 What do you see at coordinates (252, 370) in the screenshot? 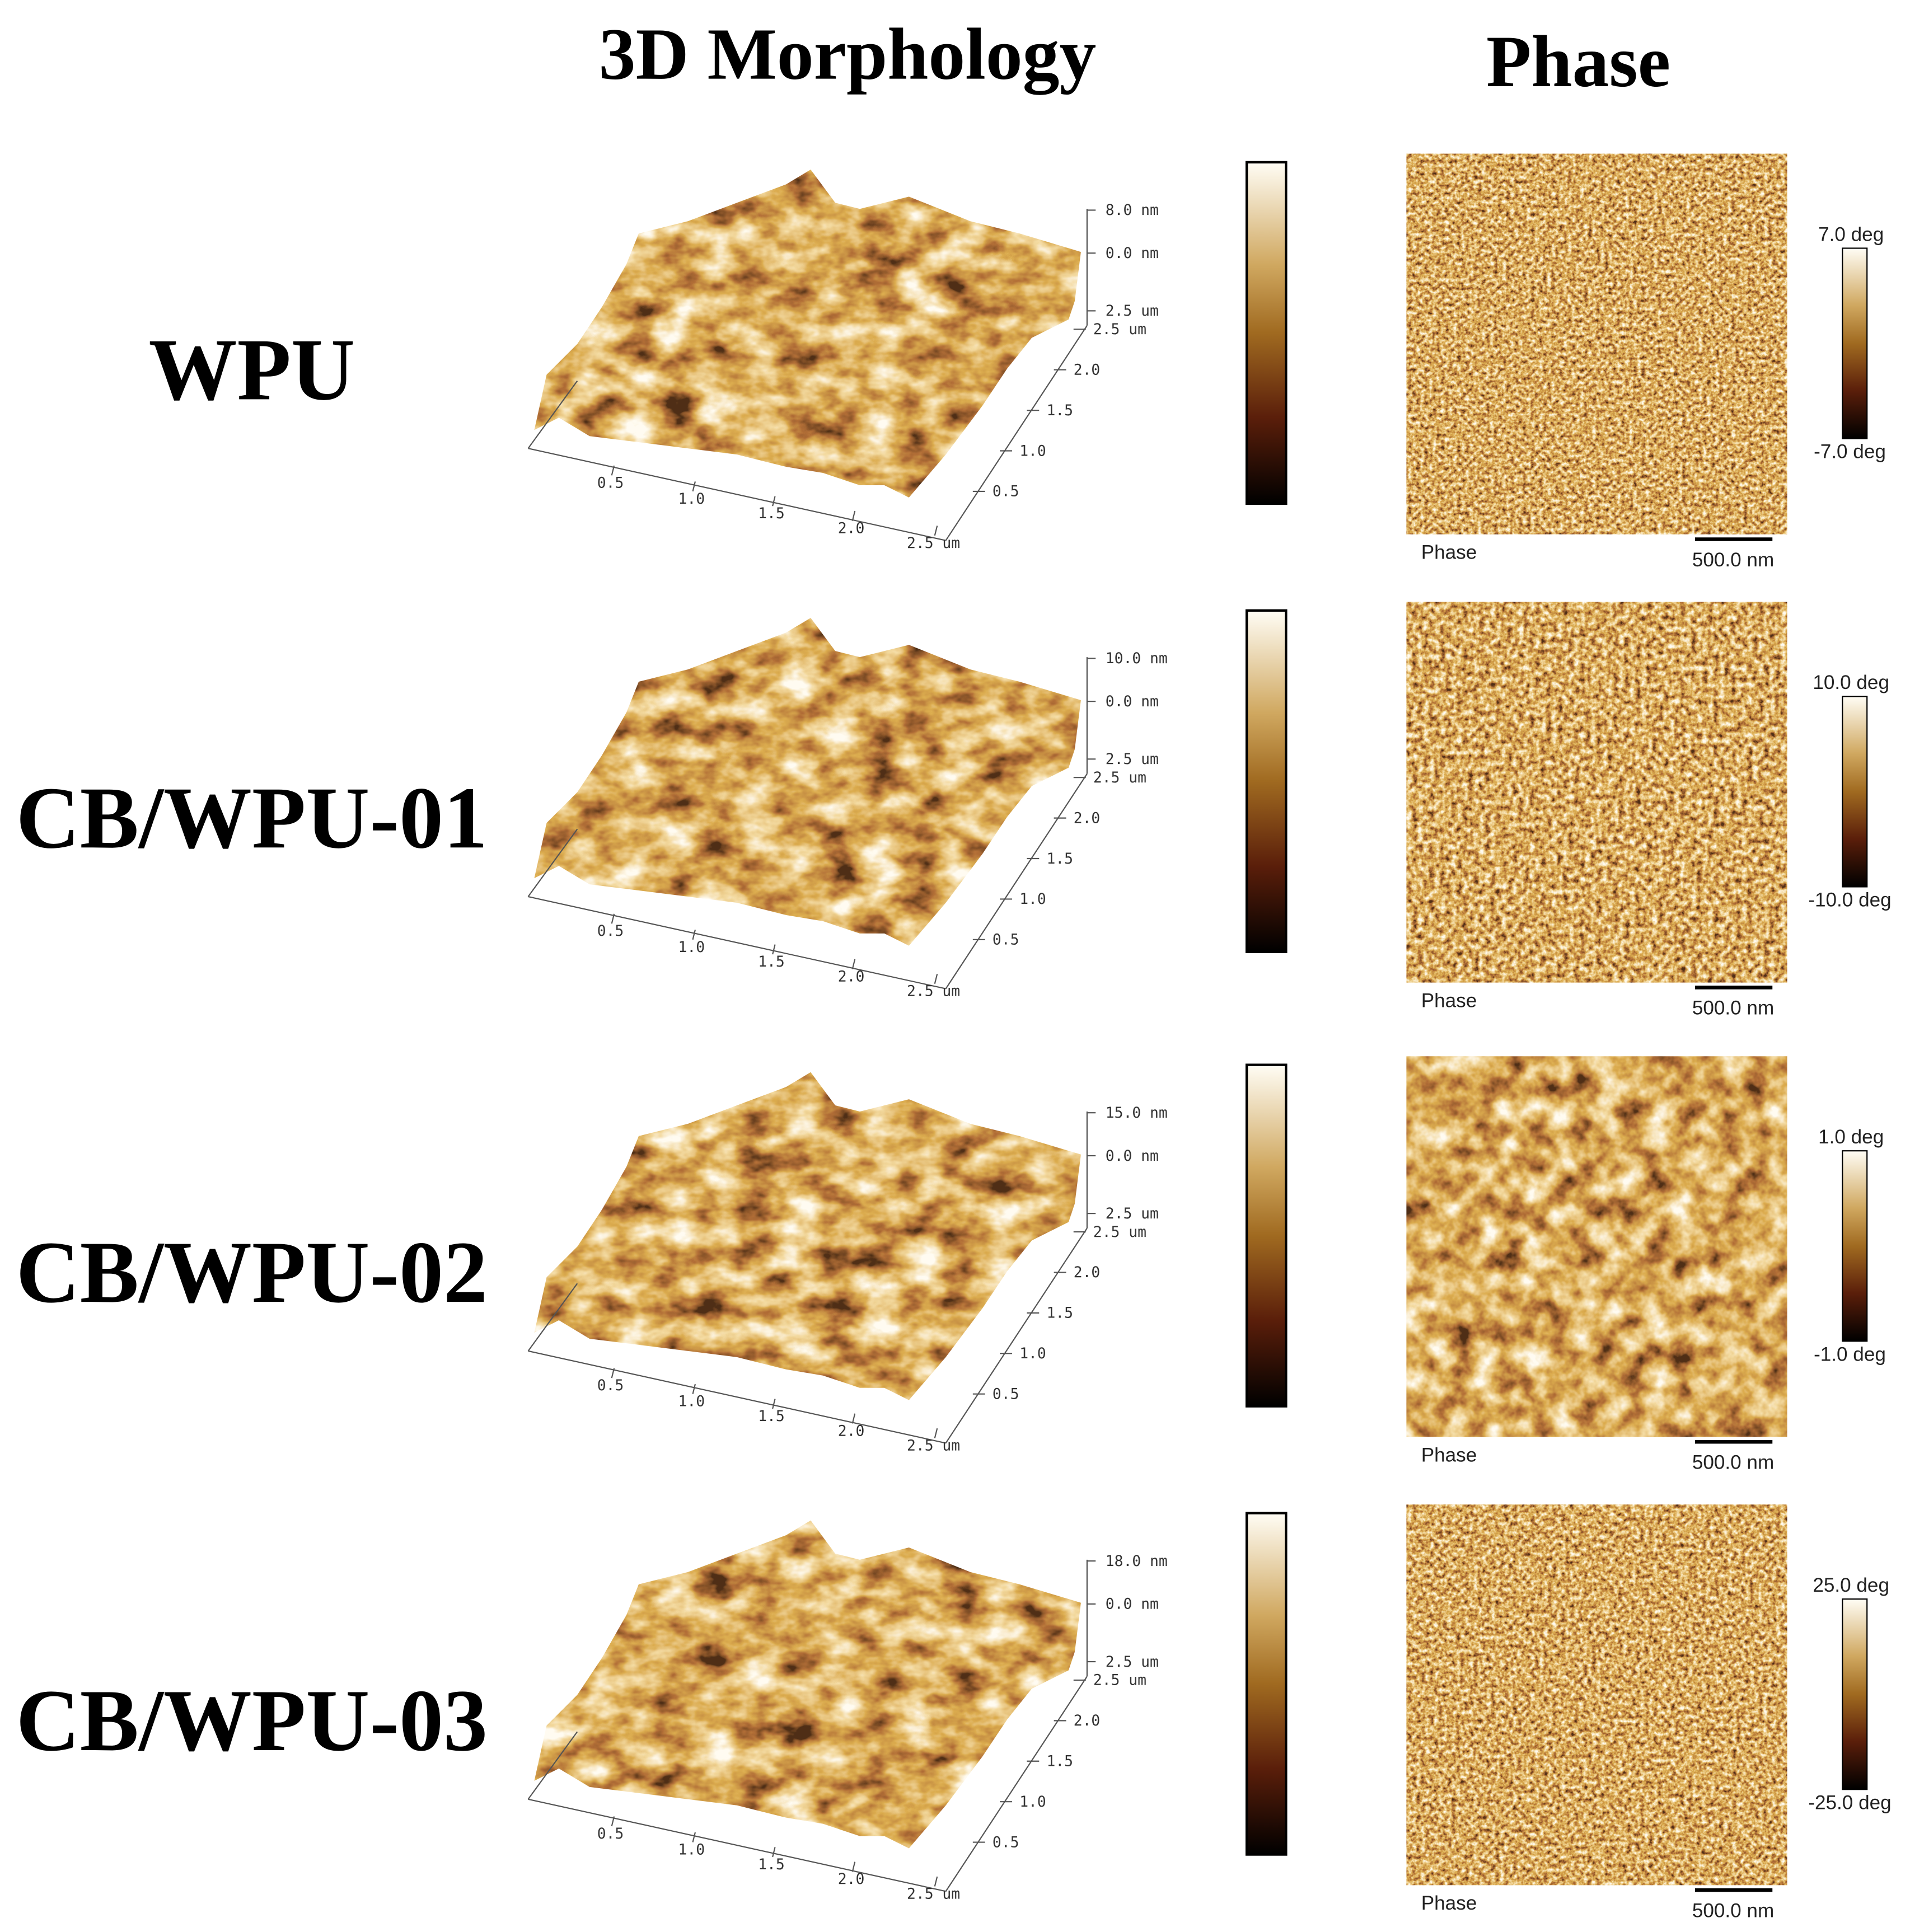
I see `row-label: WPU` at bounding box center [252, 370].